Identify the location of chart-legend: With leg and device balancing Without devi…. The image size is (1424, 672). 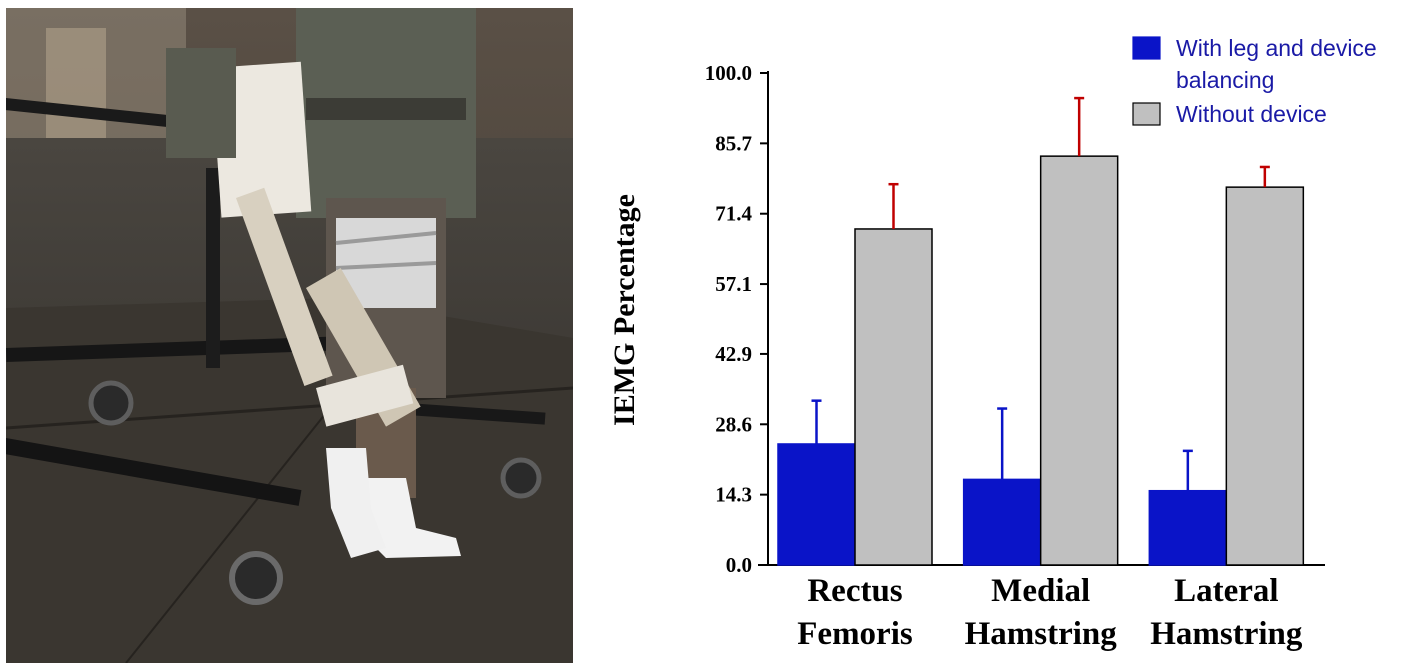
(1254, 81).